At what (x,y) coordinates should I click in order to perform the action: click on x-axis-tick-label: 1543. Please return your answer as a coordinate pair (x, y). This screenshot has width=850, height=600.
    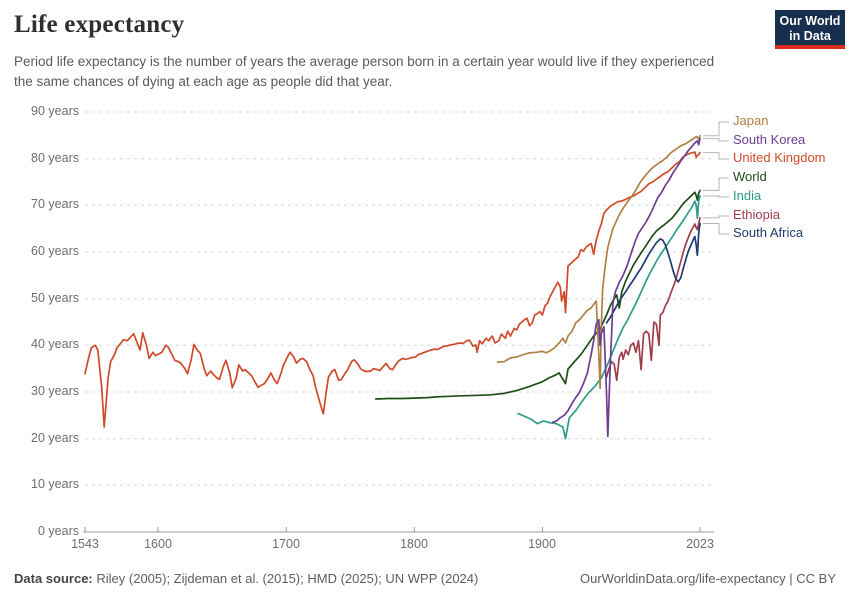
    Looking at the image, I should click on (85, 544).